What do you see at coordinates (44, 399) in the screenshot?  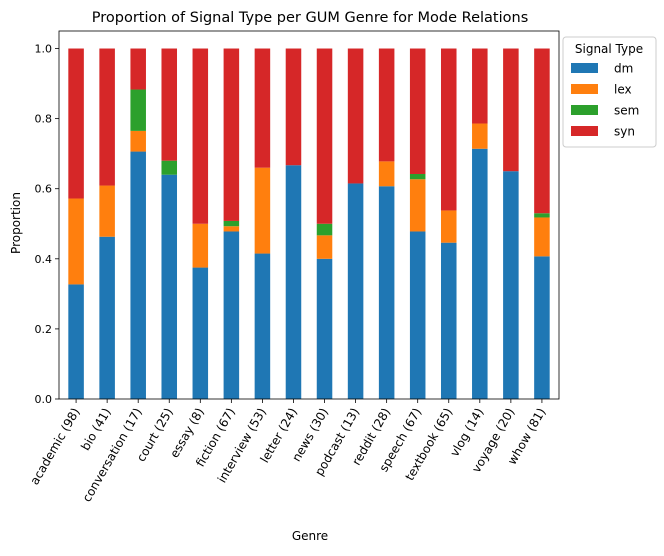 I see `y-tick-label: 0.0` at bounding box center [44, 399].